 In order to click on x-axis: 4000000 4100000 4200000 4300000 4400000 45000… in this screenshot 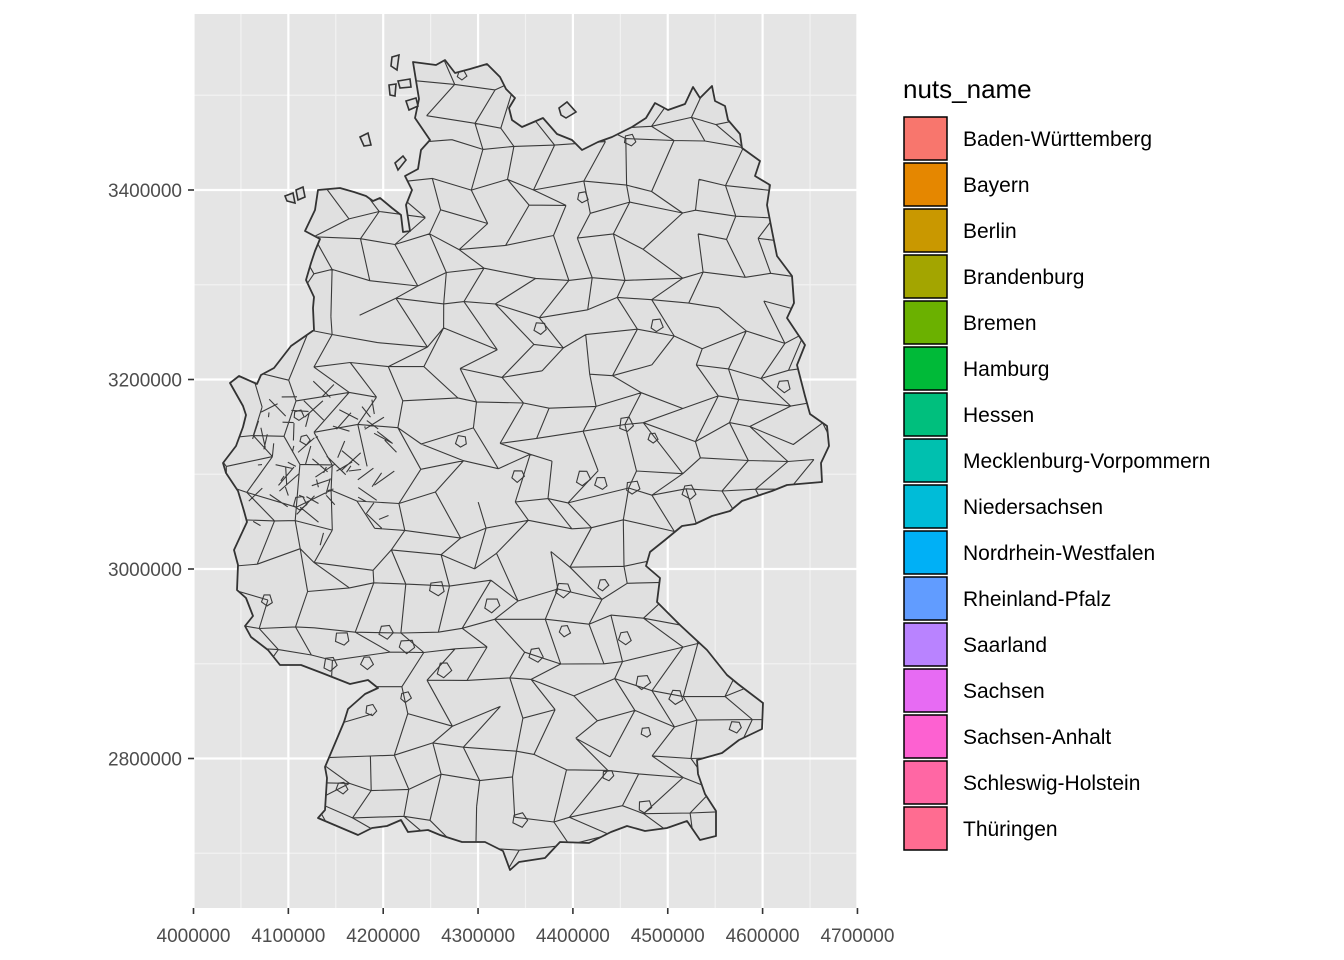, I will do `click(525, 927)`.